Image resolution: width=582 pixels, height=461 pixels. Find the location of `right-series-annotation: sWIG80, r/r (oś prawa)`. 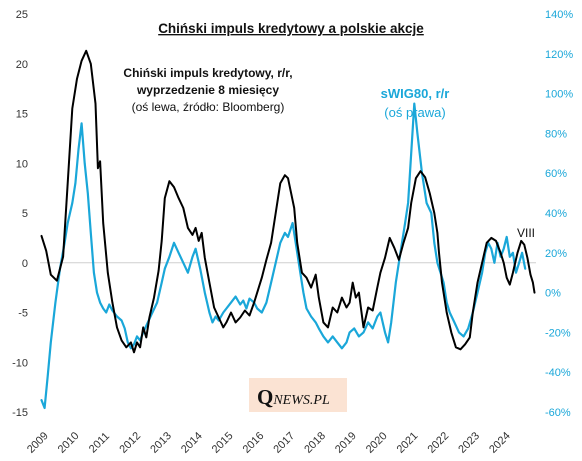

right-series-annotation: sWIG80, r/r (oś prawa) is located at coordinates (415, 103).